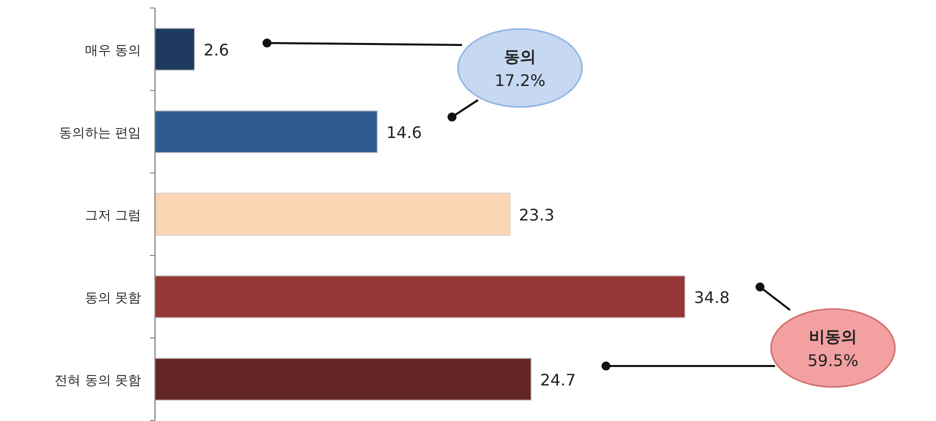 This screenshot has height=421, width=936. What do you see at coordinates (712, 297) in the screenshot?
I see `data-label: 34.8` at bounding box center [712, 297].